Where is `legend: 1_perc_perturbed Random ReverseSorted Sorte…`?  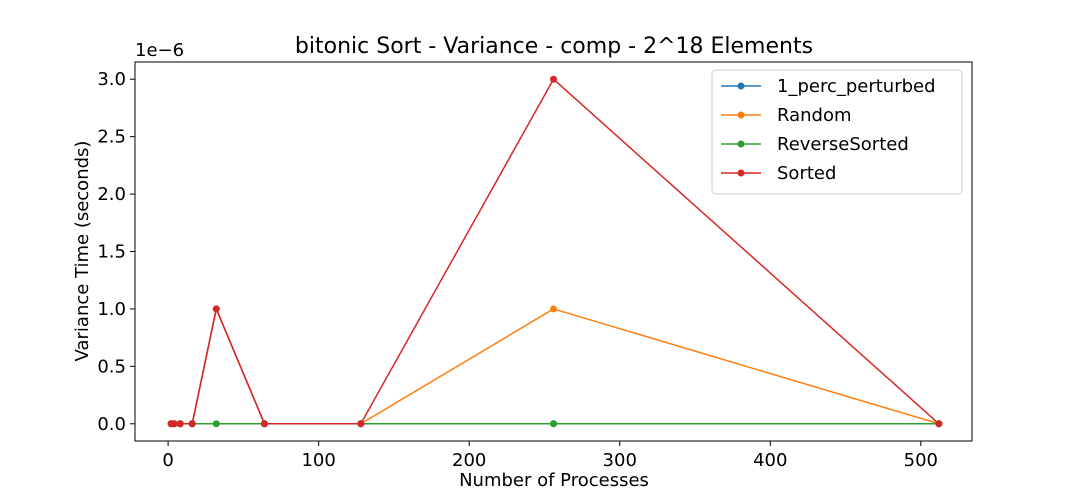 legend: 1_perc_perturbed Random ReverseSorted Sorte… is located at coordinates (837, 132).